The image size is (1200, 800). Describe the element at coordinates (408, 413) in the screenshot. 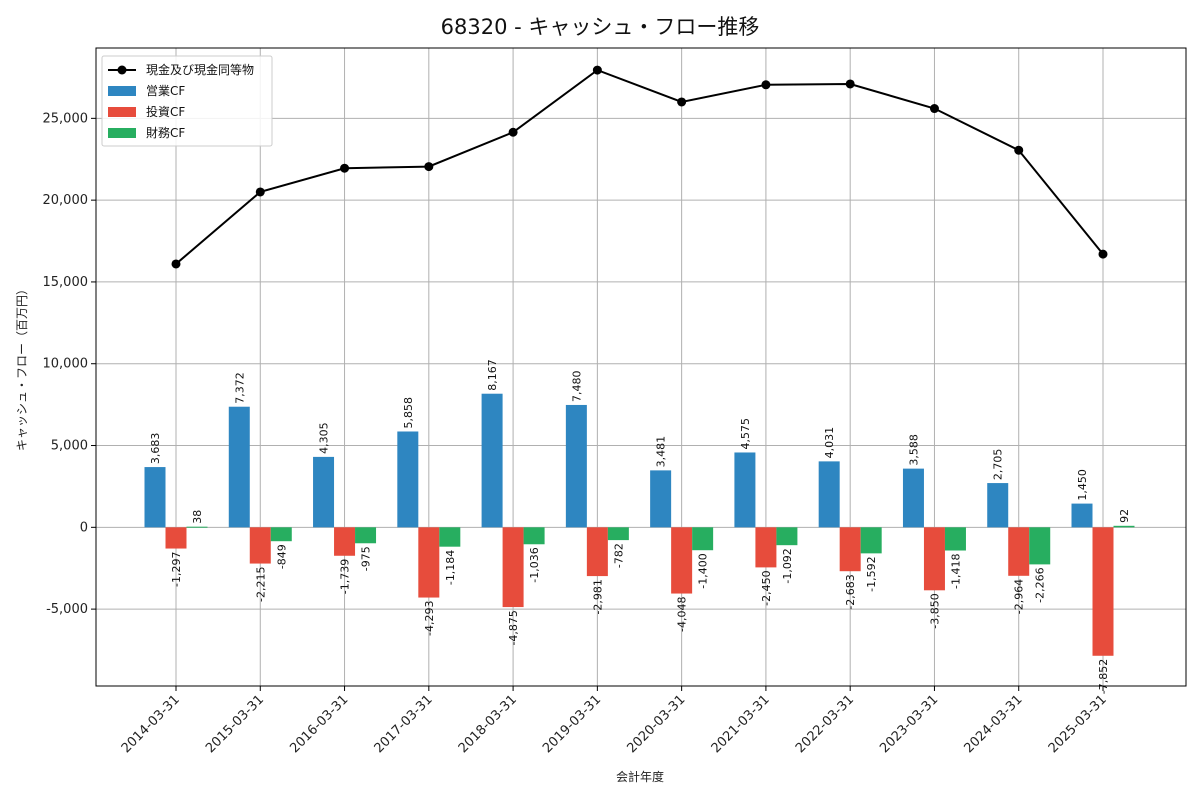

I see `bar-value-label: 5,858` at that location.